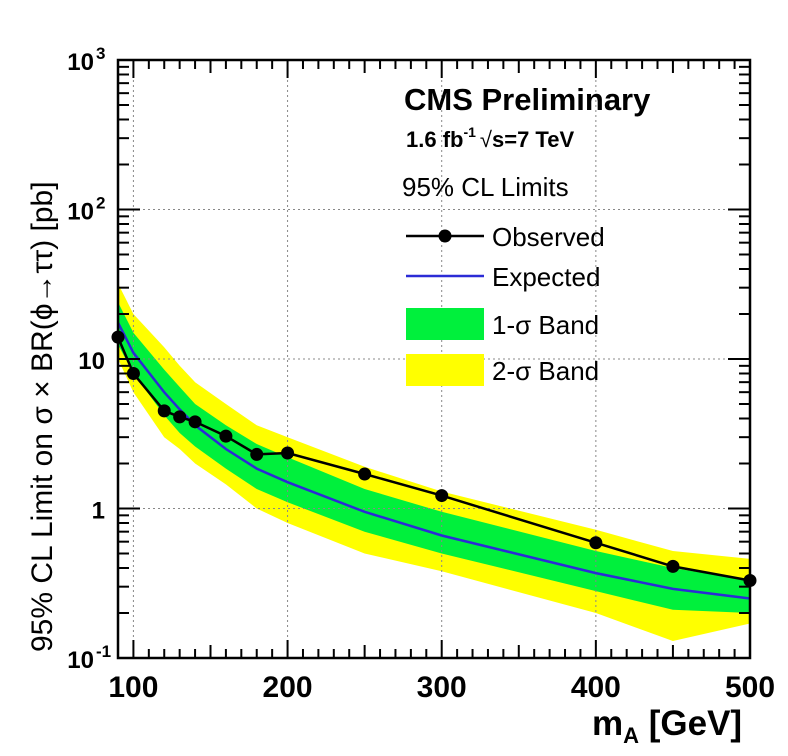  What do you see at coordinates (750, 687) in the screenshot?
I see `x-tick-label: 500` at bounding box center [750, 687].